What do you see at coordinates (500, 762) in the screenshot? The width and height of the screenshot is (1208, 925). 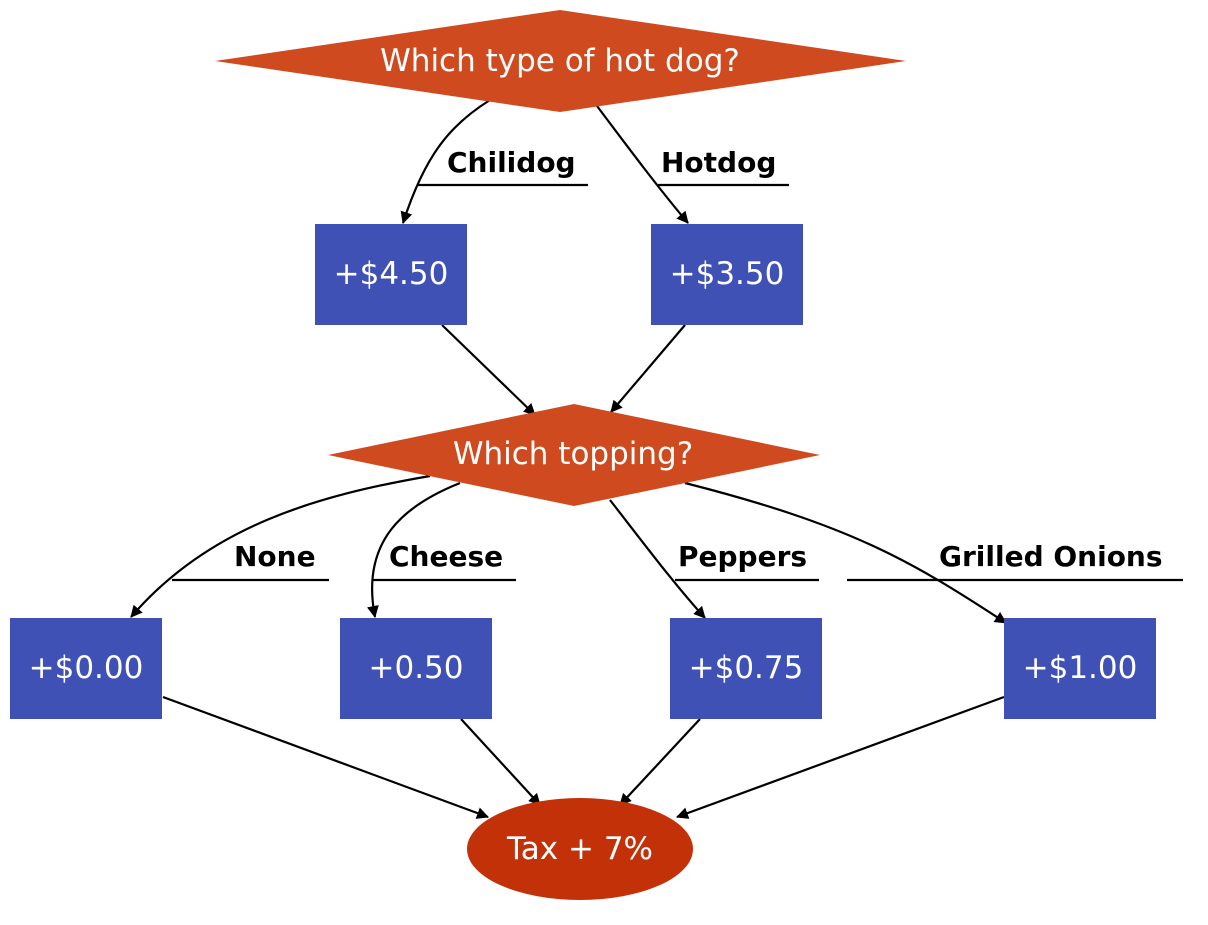 I see `edge-cheese-to-tax` at bounding box center [500, 762].